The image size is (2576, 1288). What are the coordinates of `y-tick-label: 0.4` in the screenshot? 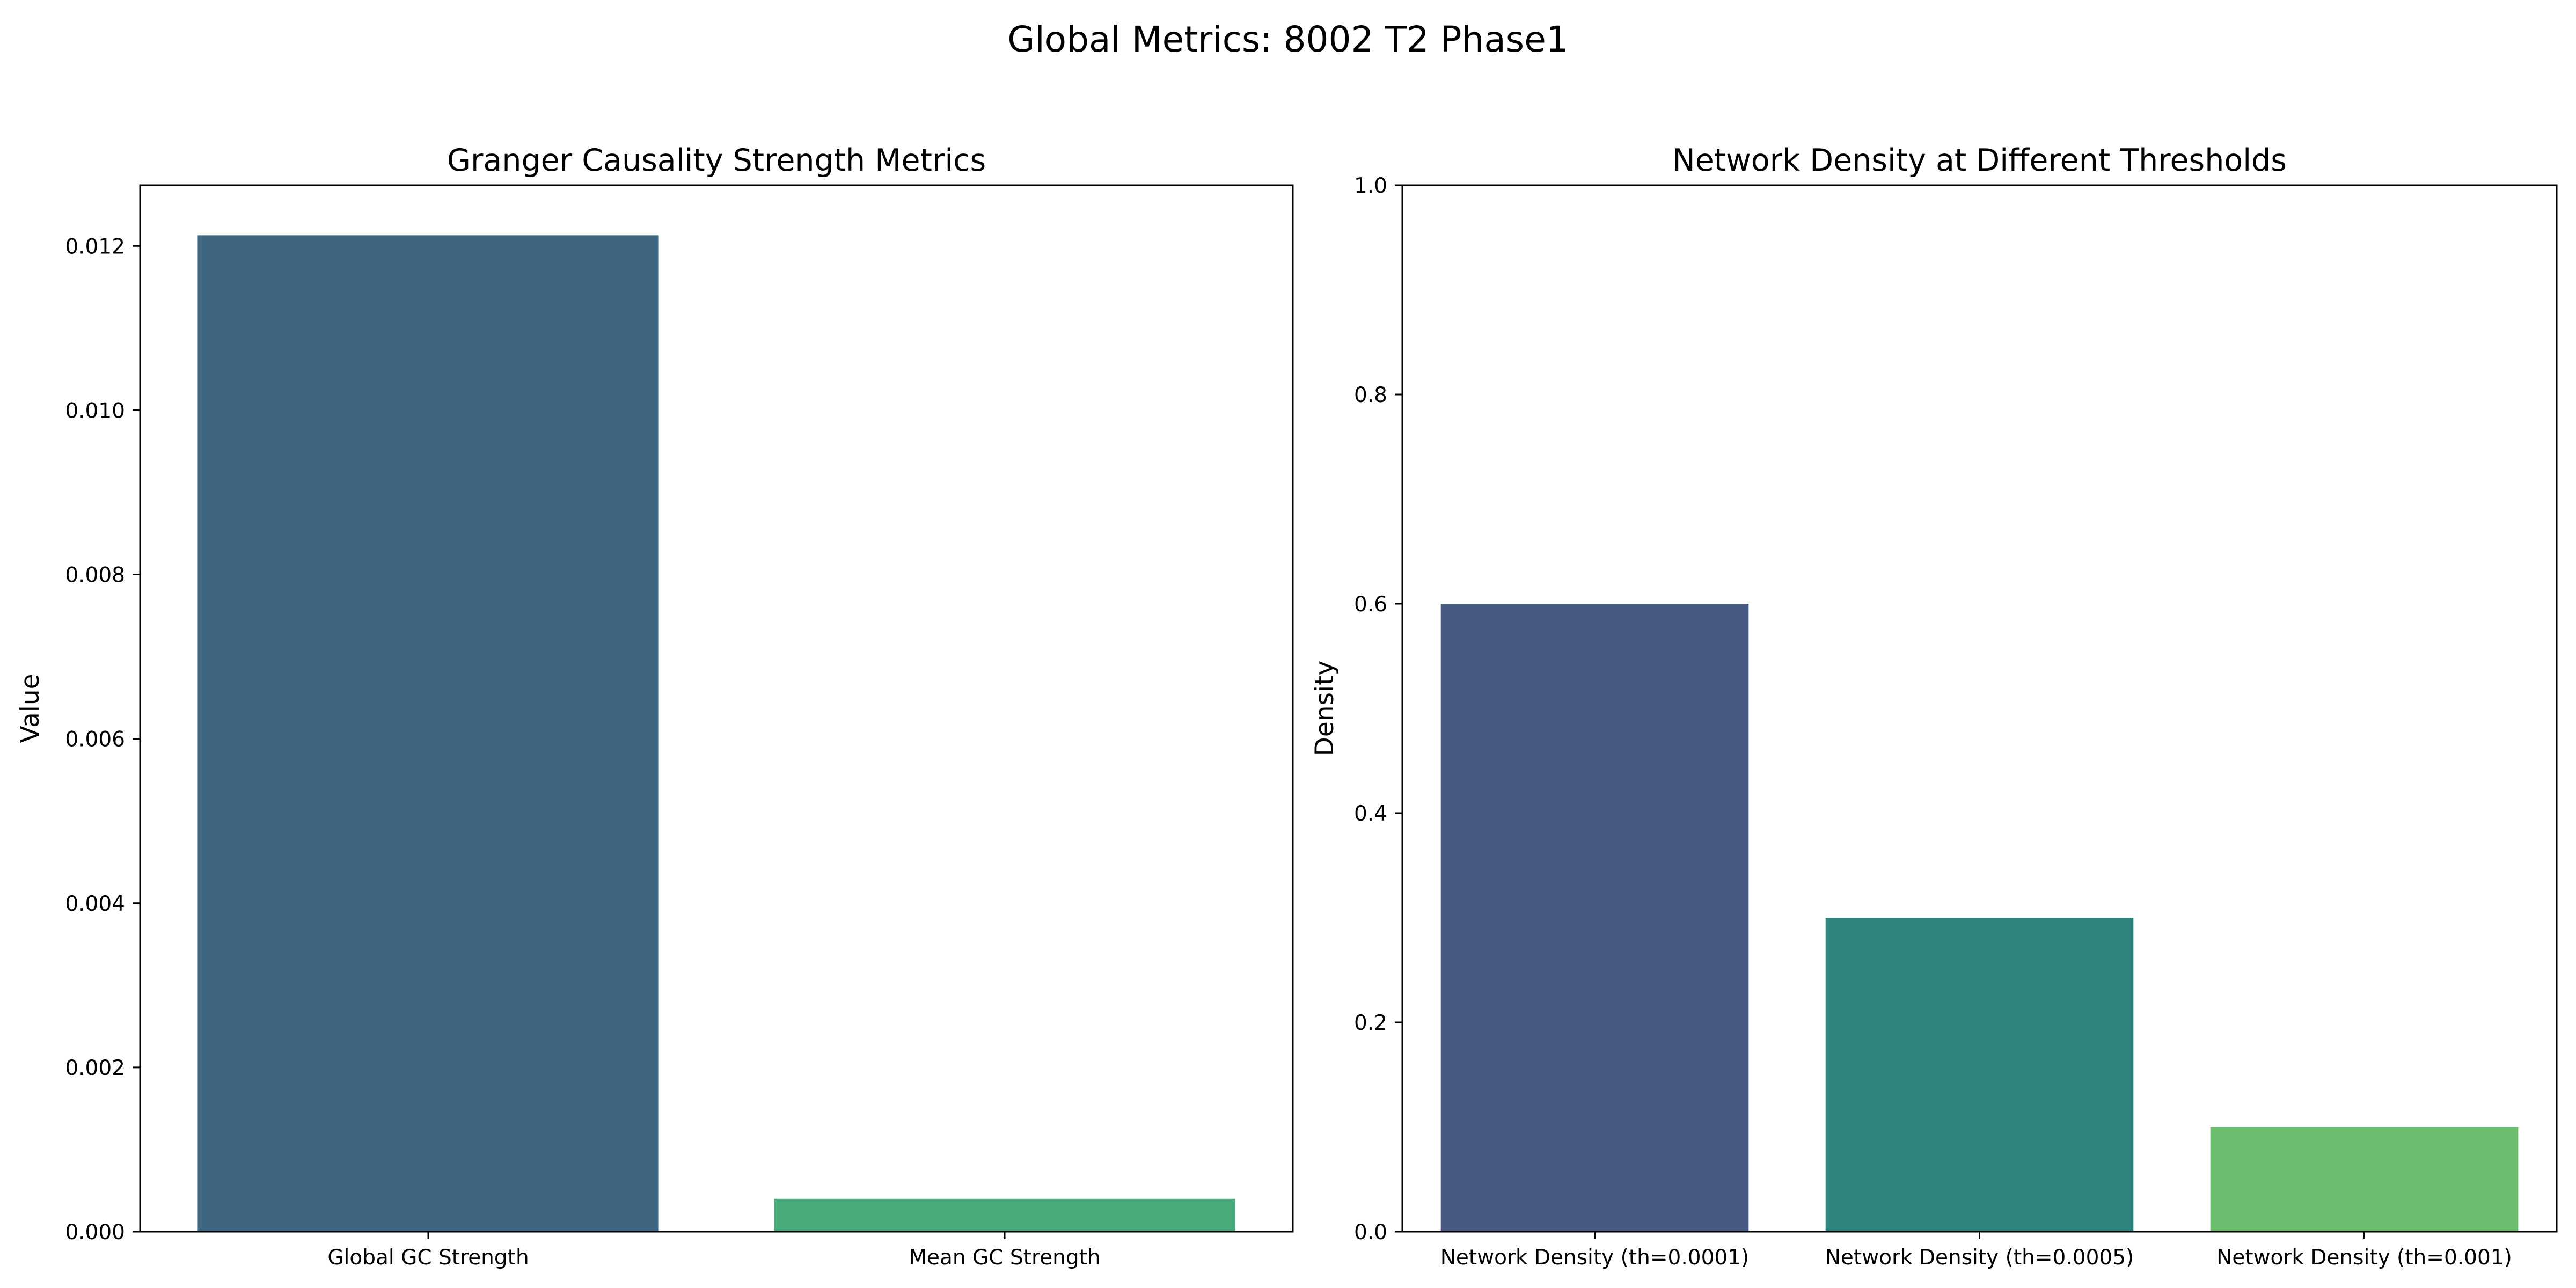 It's located at (1370, 814).